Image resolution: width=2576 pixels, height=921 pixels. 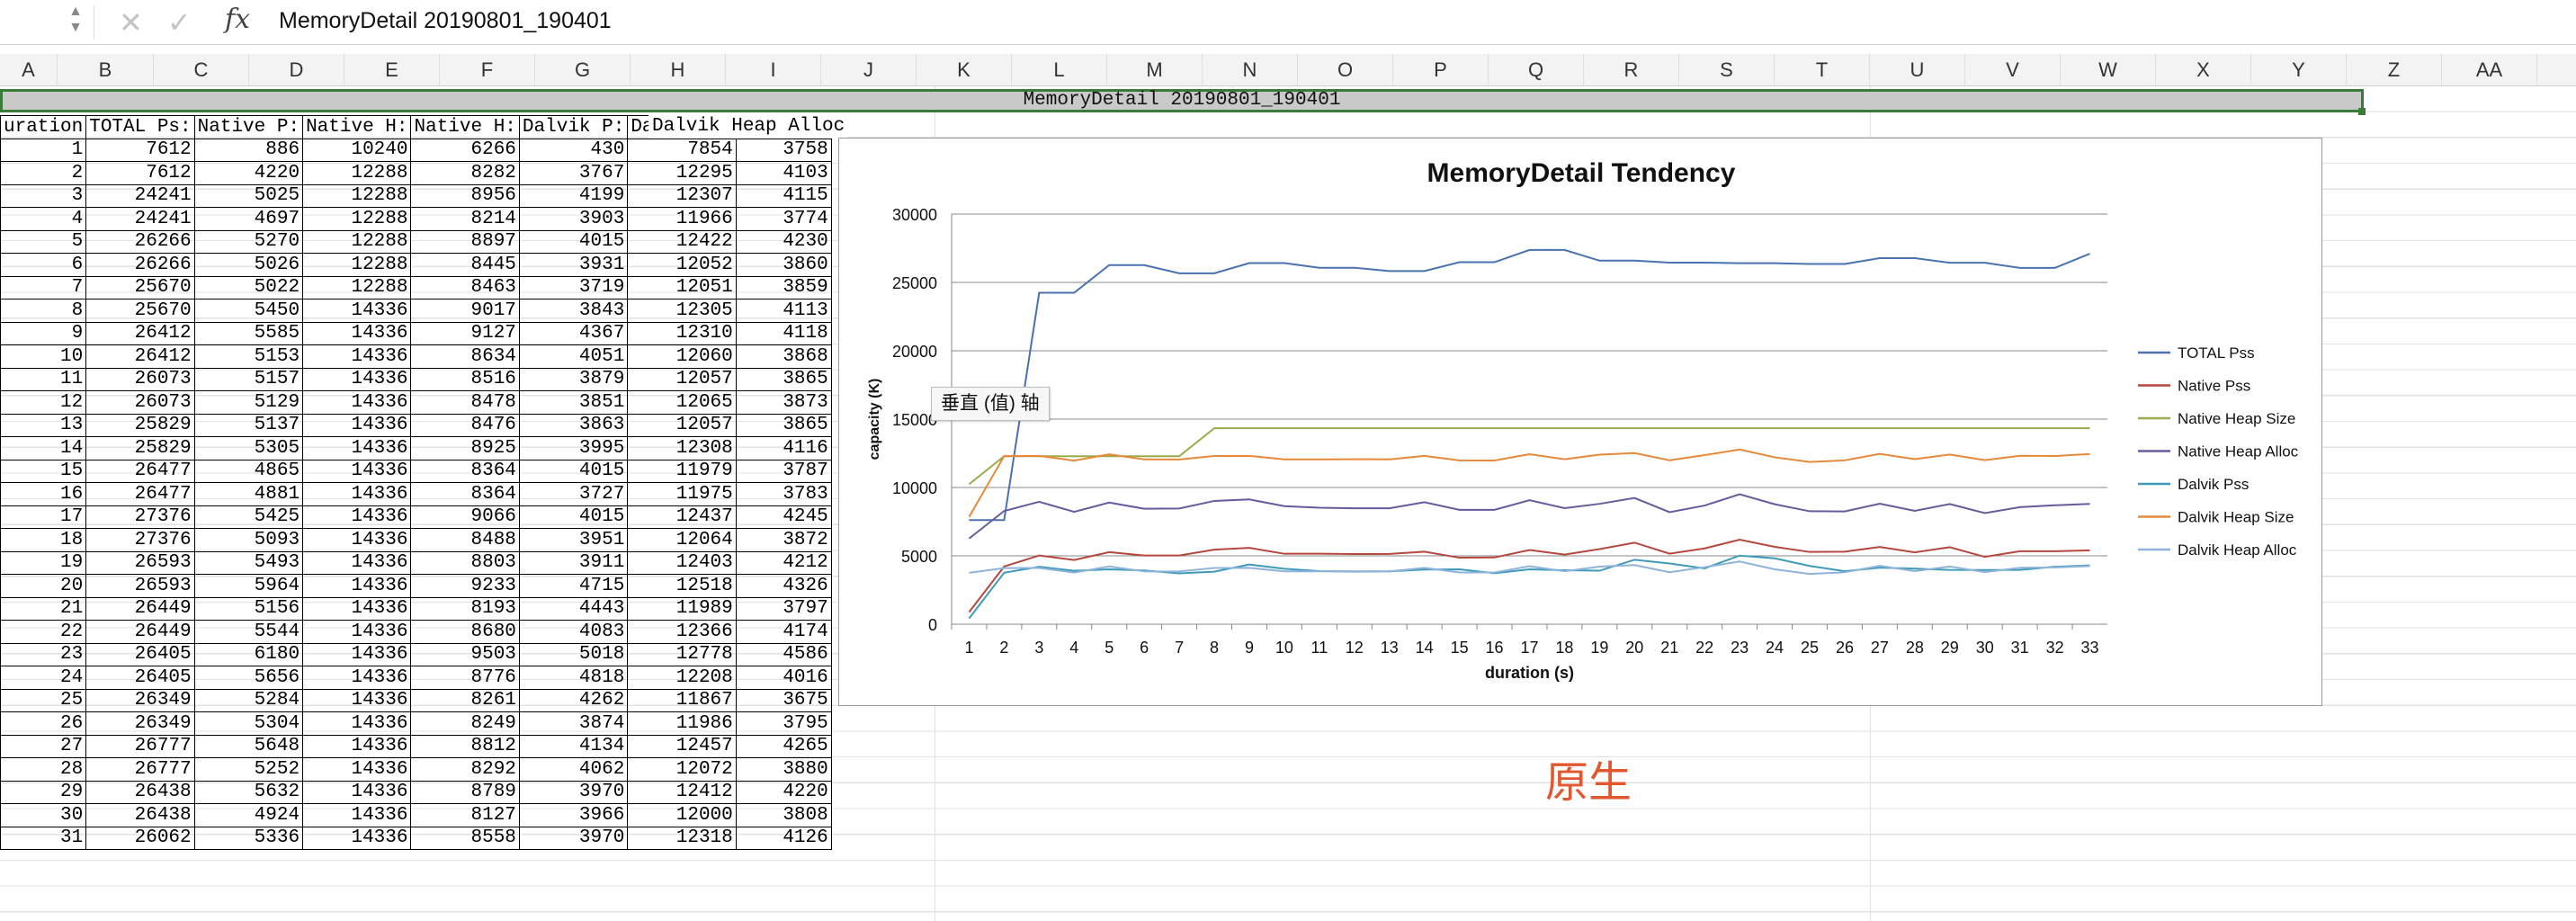 What do you see at coordinates (573, 471) in the screenshot?
I see `table-cell: 4015` at bounding box center [573, 471].